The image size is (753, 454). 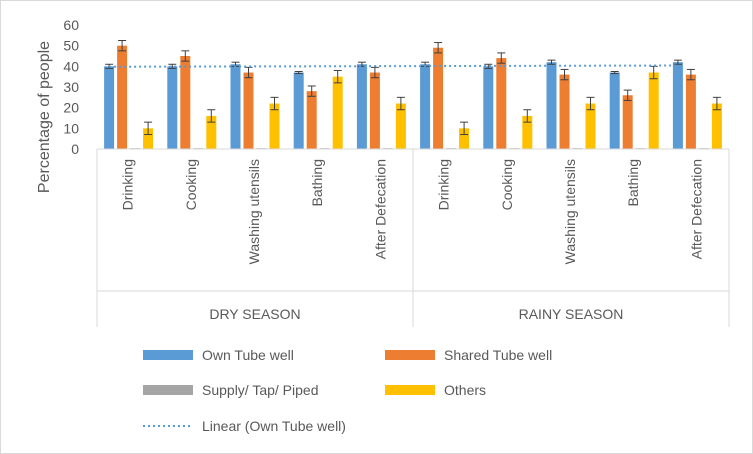 I want to click on legend-label: Supply/ Tap/ Piped, so click(x=260, y=390).